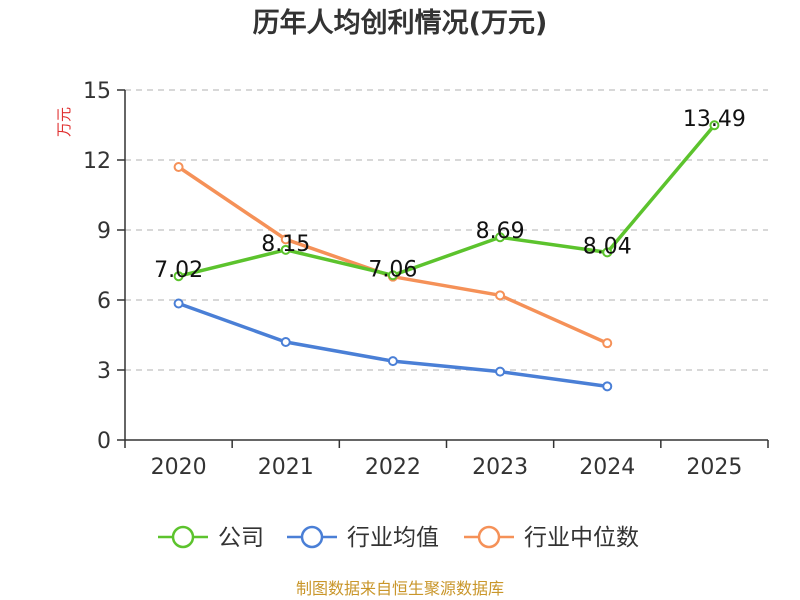  I want to click on y-tick-label: 9, so click(104, 231).